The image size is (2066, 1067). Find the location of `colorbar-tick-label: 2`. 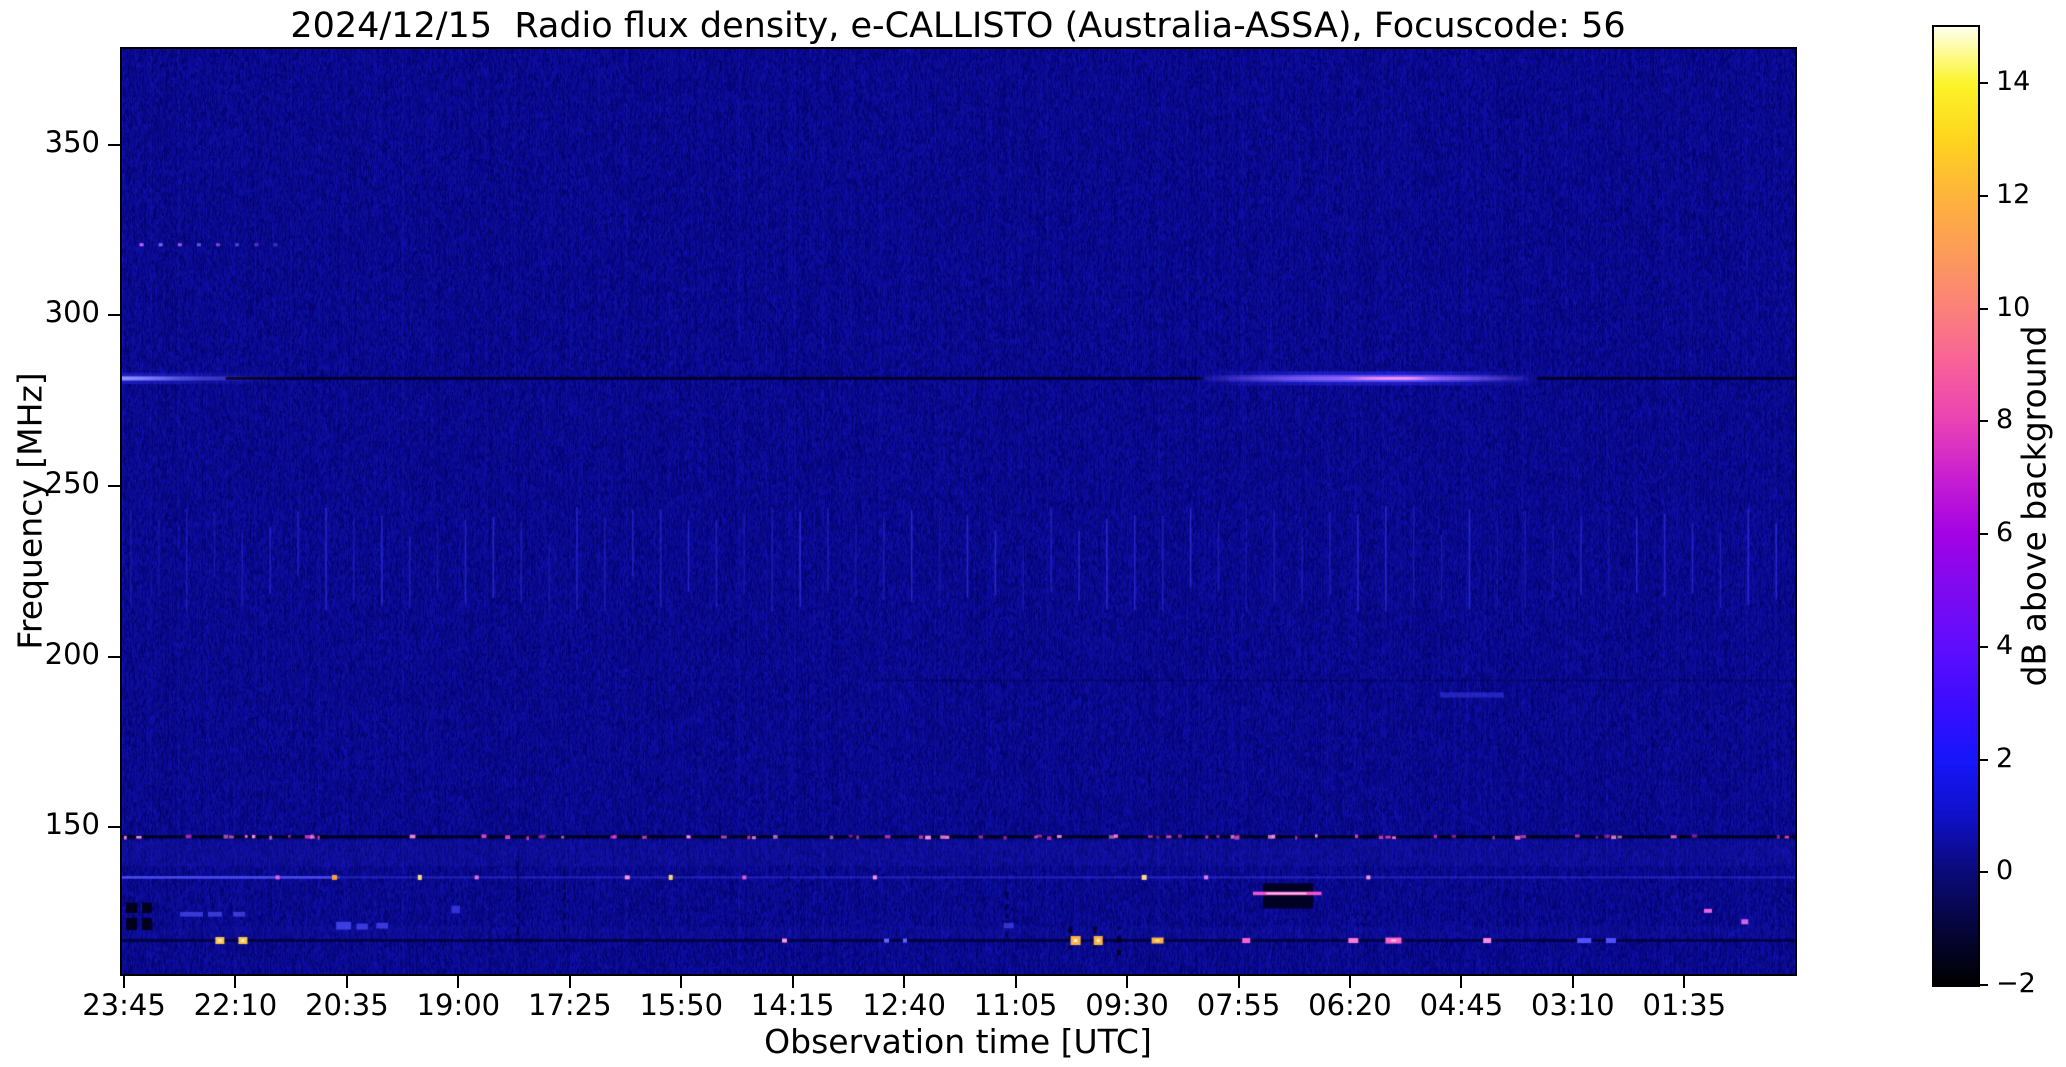

colorbar-tick-label: 2 is located at coordinates (2005, 758).